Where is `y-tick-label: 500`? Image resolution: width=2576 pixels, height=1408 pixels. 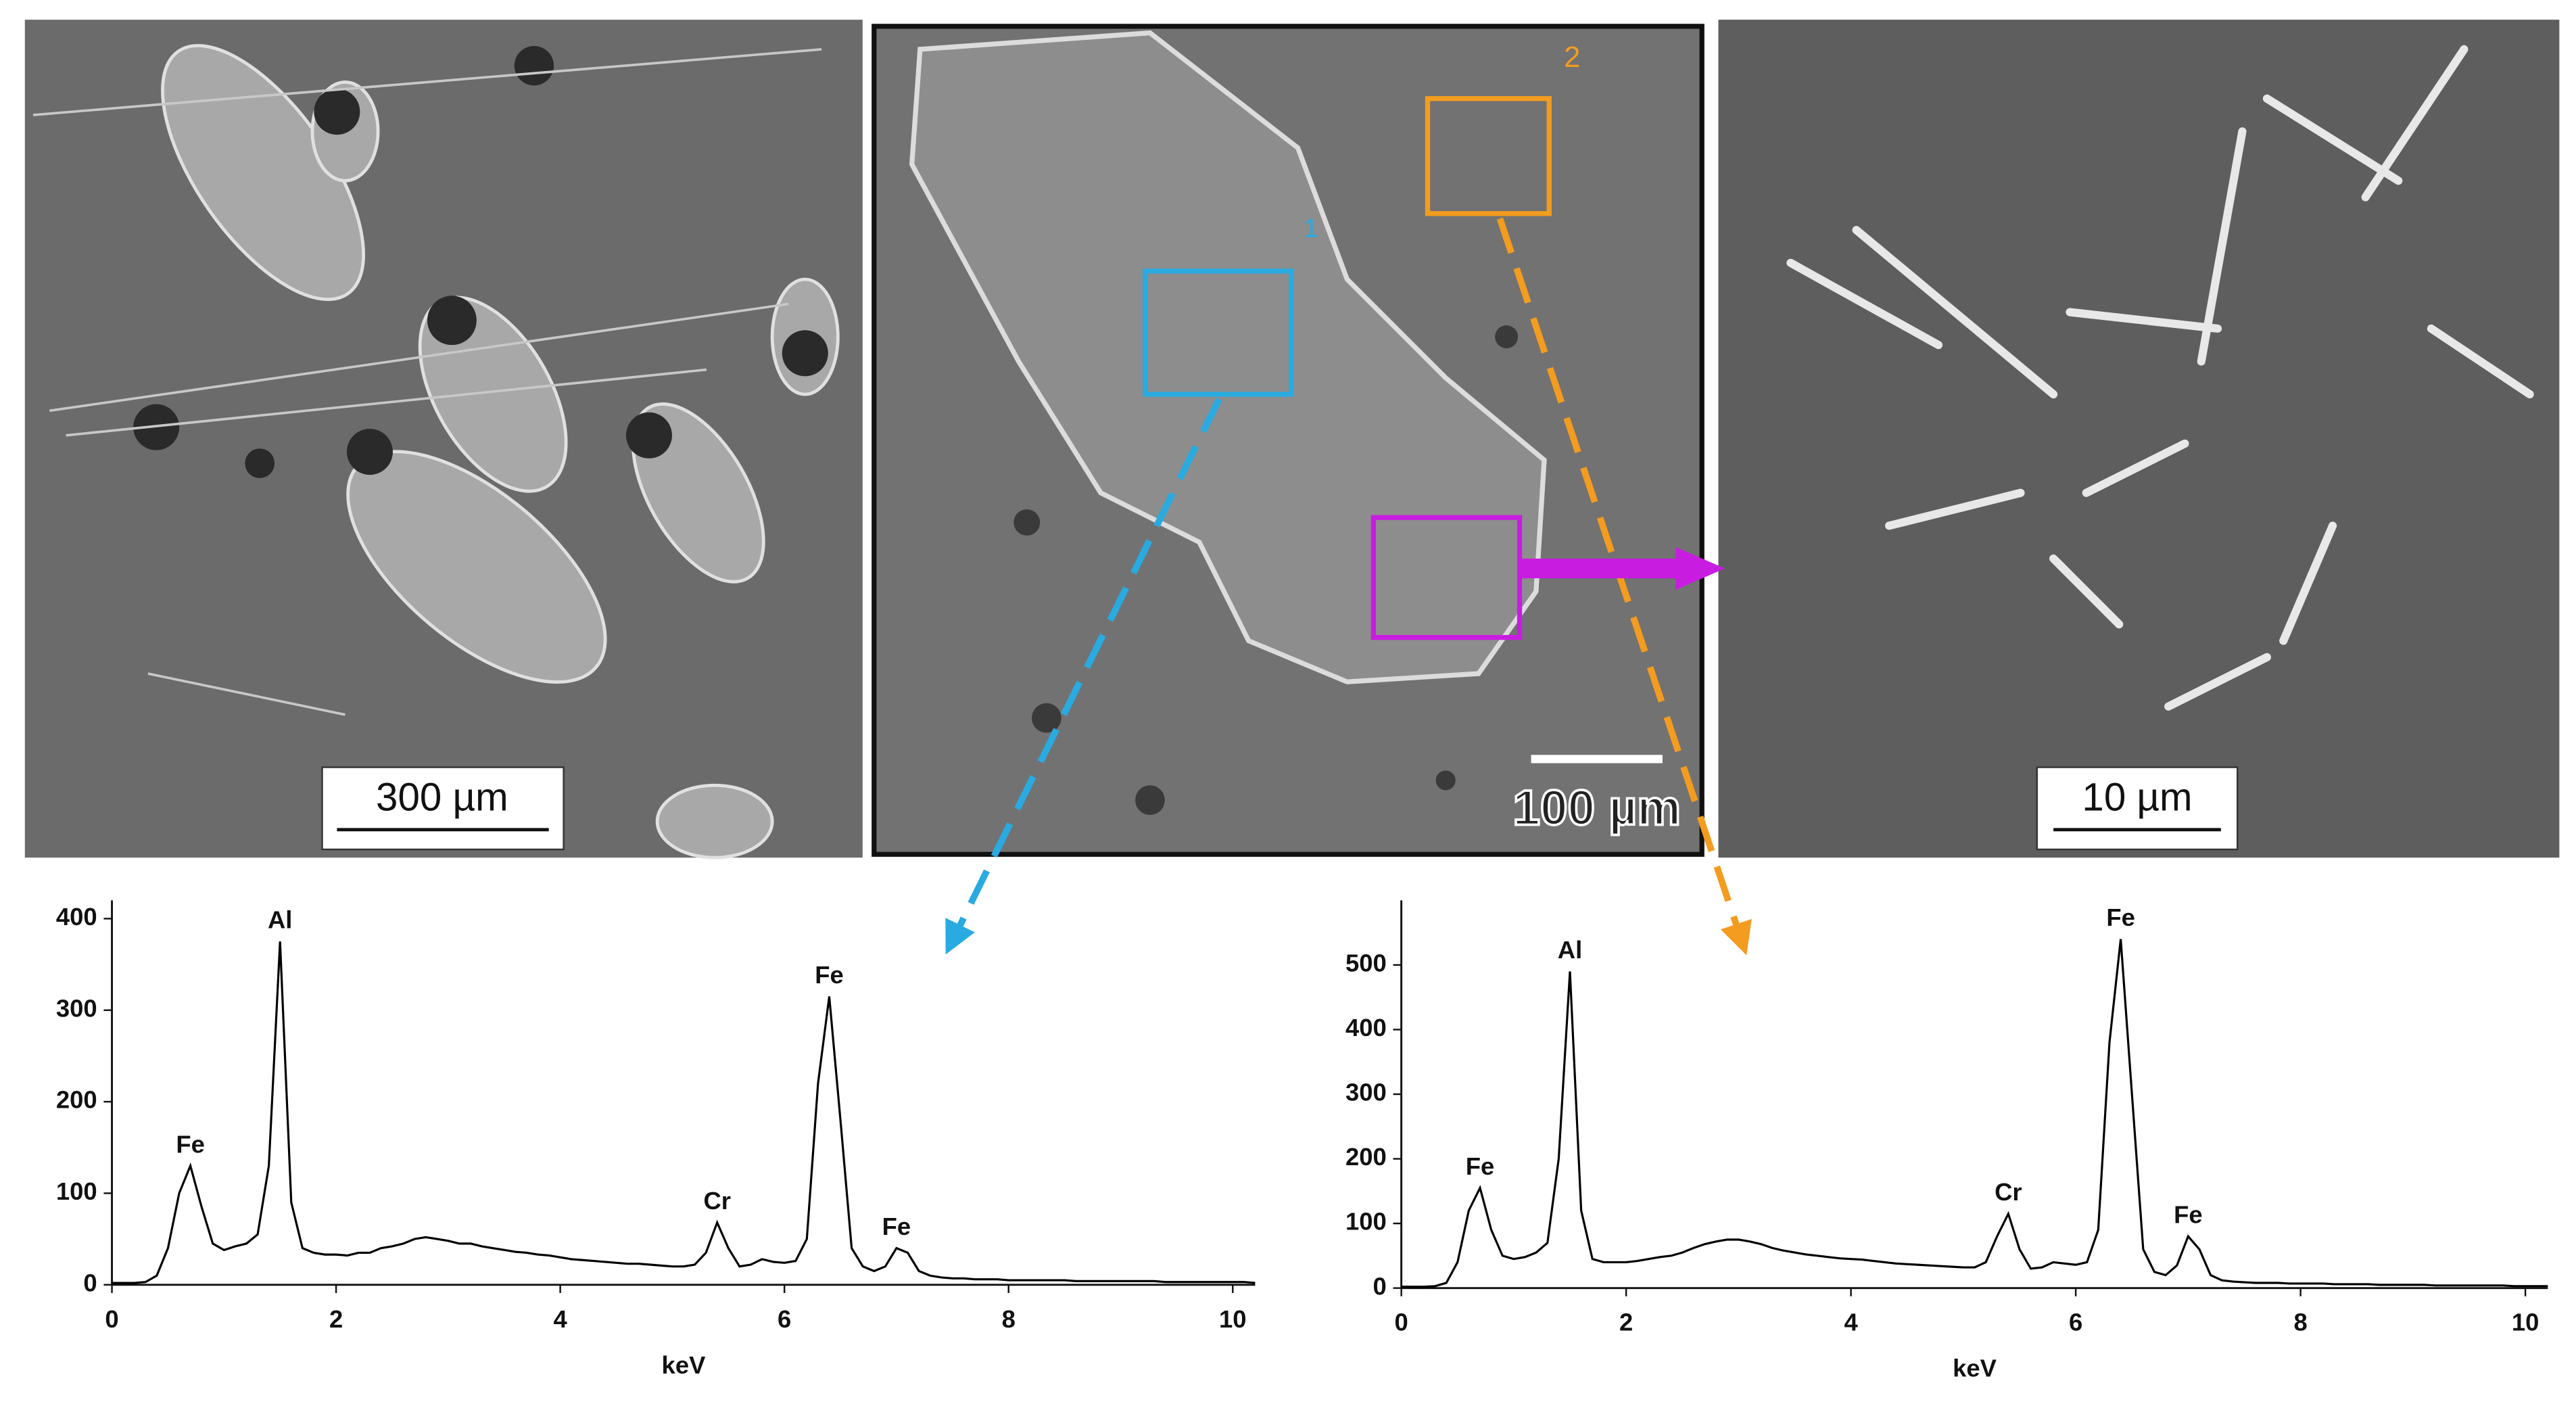
y-tick-label: 500 is located at coordinates (1366, 963).